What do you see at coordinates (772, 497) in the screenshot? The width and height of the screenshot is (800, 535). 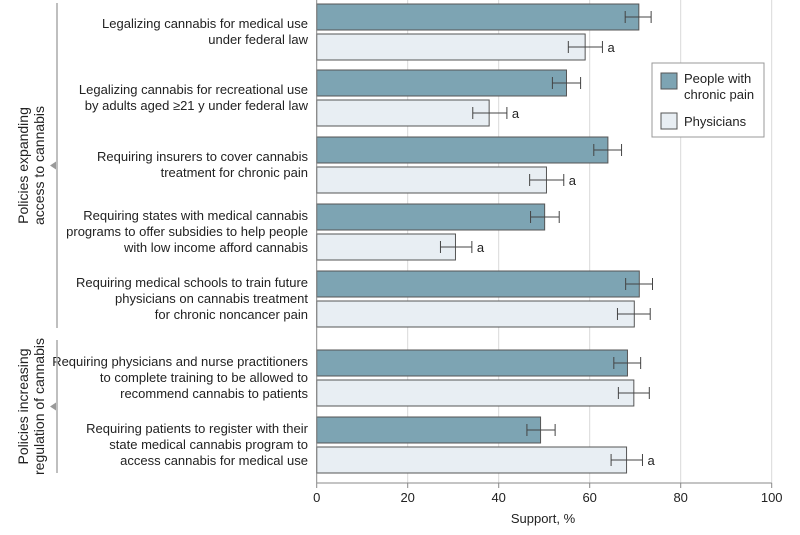 I see `x-tick-label: 100` at bounding box center [772, 497].